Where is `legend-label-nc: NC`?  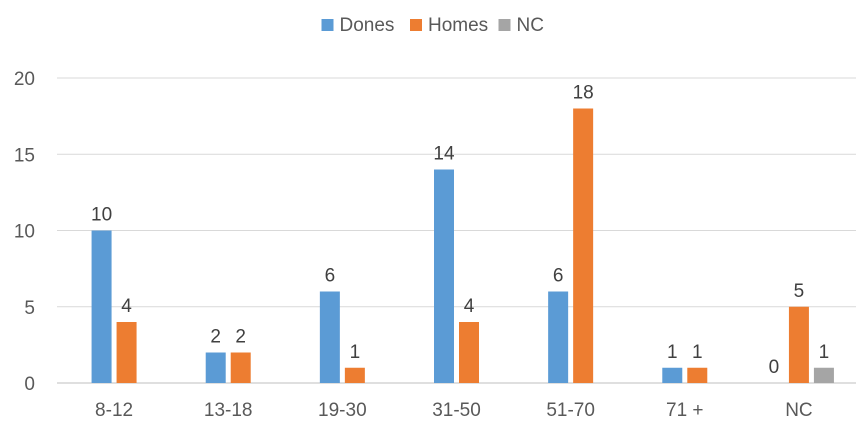
legend-label-nc: NC is located at coordinates (530, 25).